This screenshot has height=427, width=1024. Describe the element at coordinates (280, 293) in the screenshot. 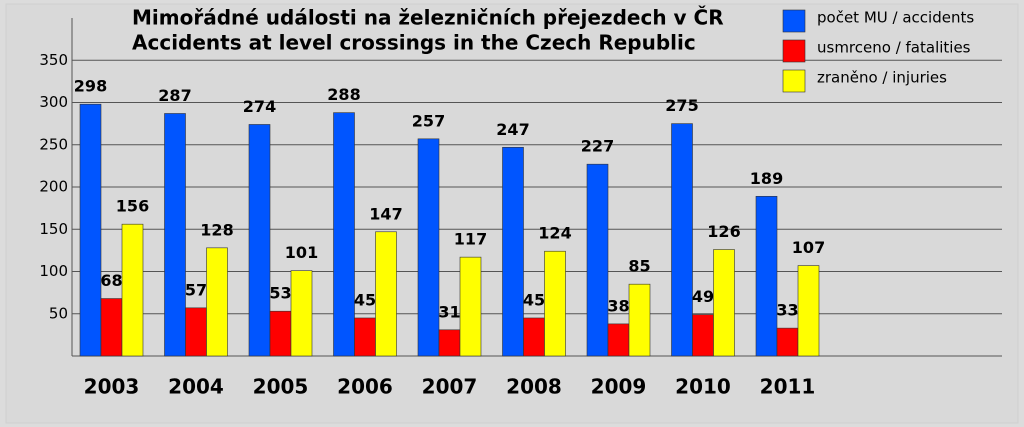

I see `value-label: 53` at that location.